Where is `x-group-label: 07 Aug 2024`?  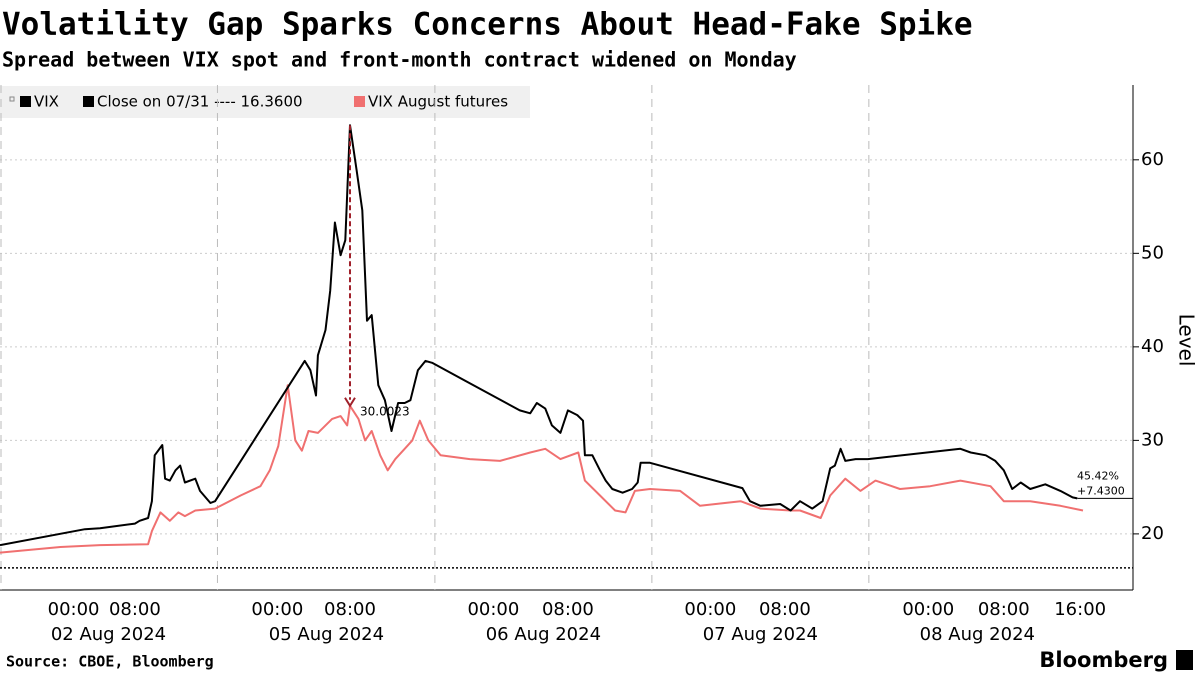 x-group-label: 07 Aug 2024 is located at coordinates (760, 634).